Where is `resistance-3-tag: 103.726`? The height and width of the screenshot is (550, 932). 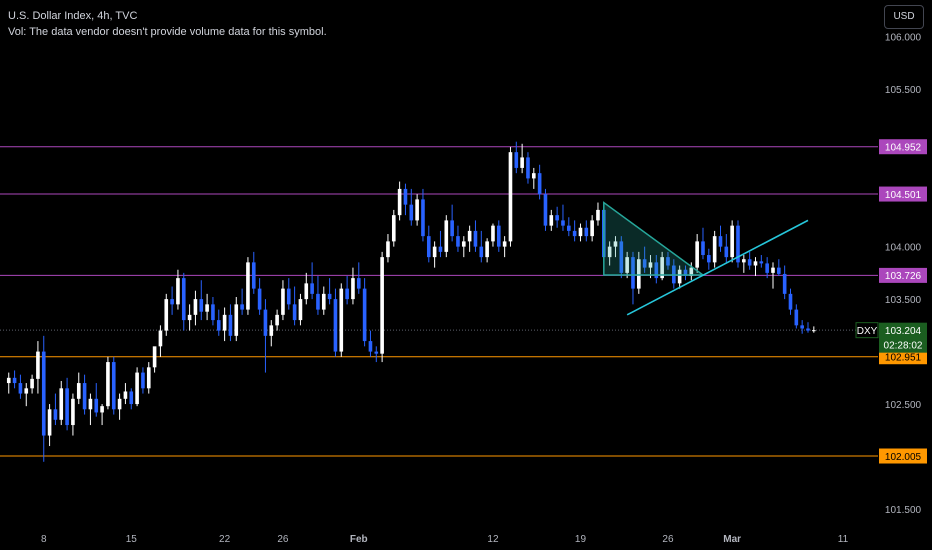 resistance-3-tag: 103.726 is located at coordinates (903, 275).